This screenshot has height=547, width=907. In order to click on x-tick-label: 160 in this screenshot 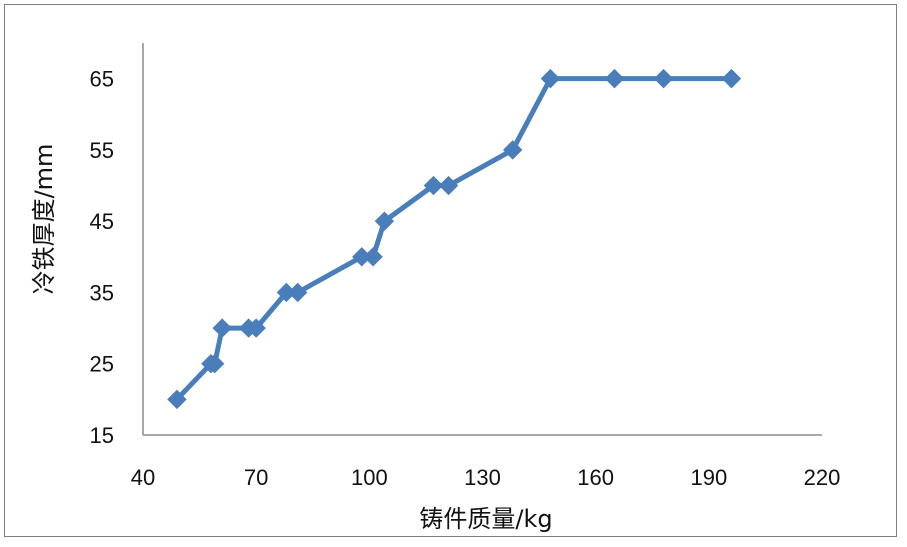, I will do `click(595, 477)`.